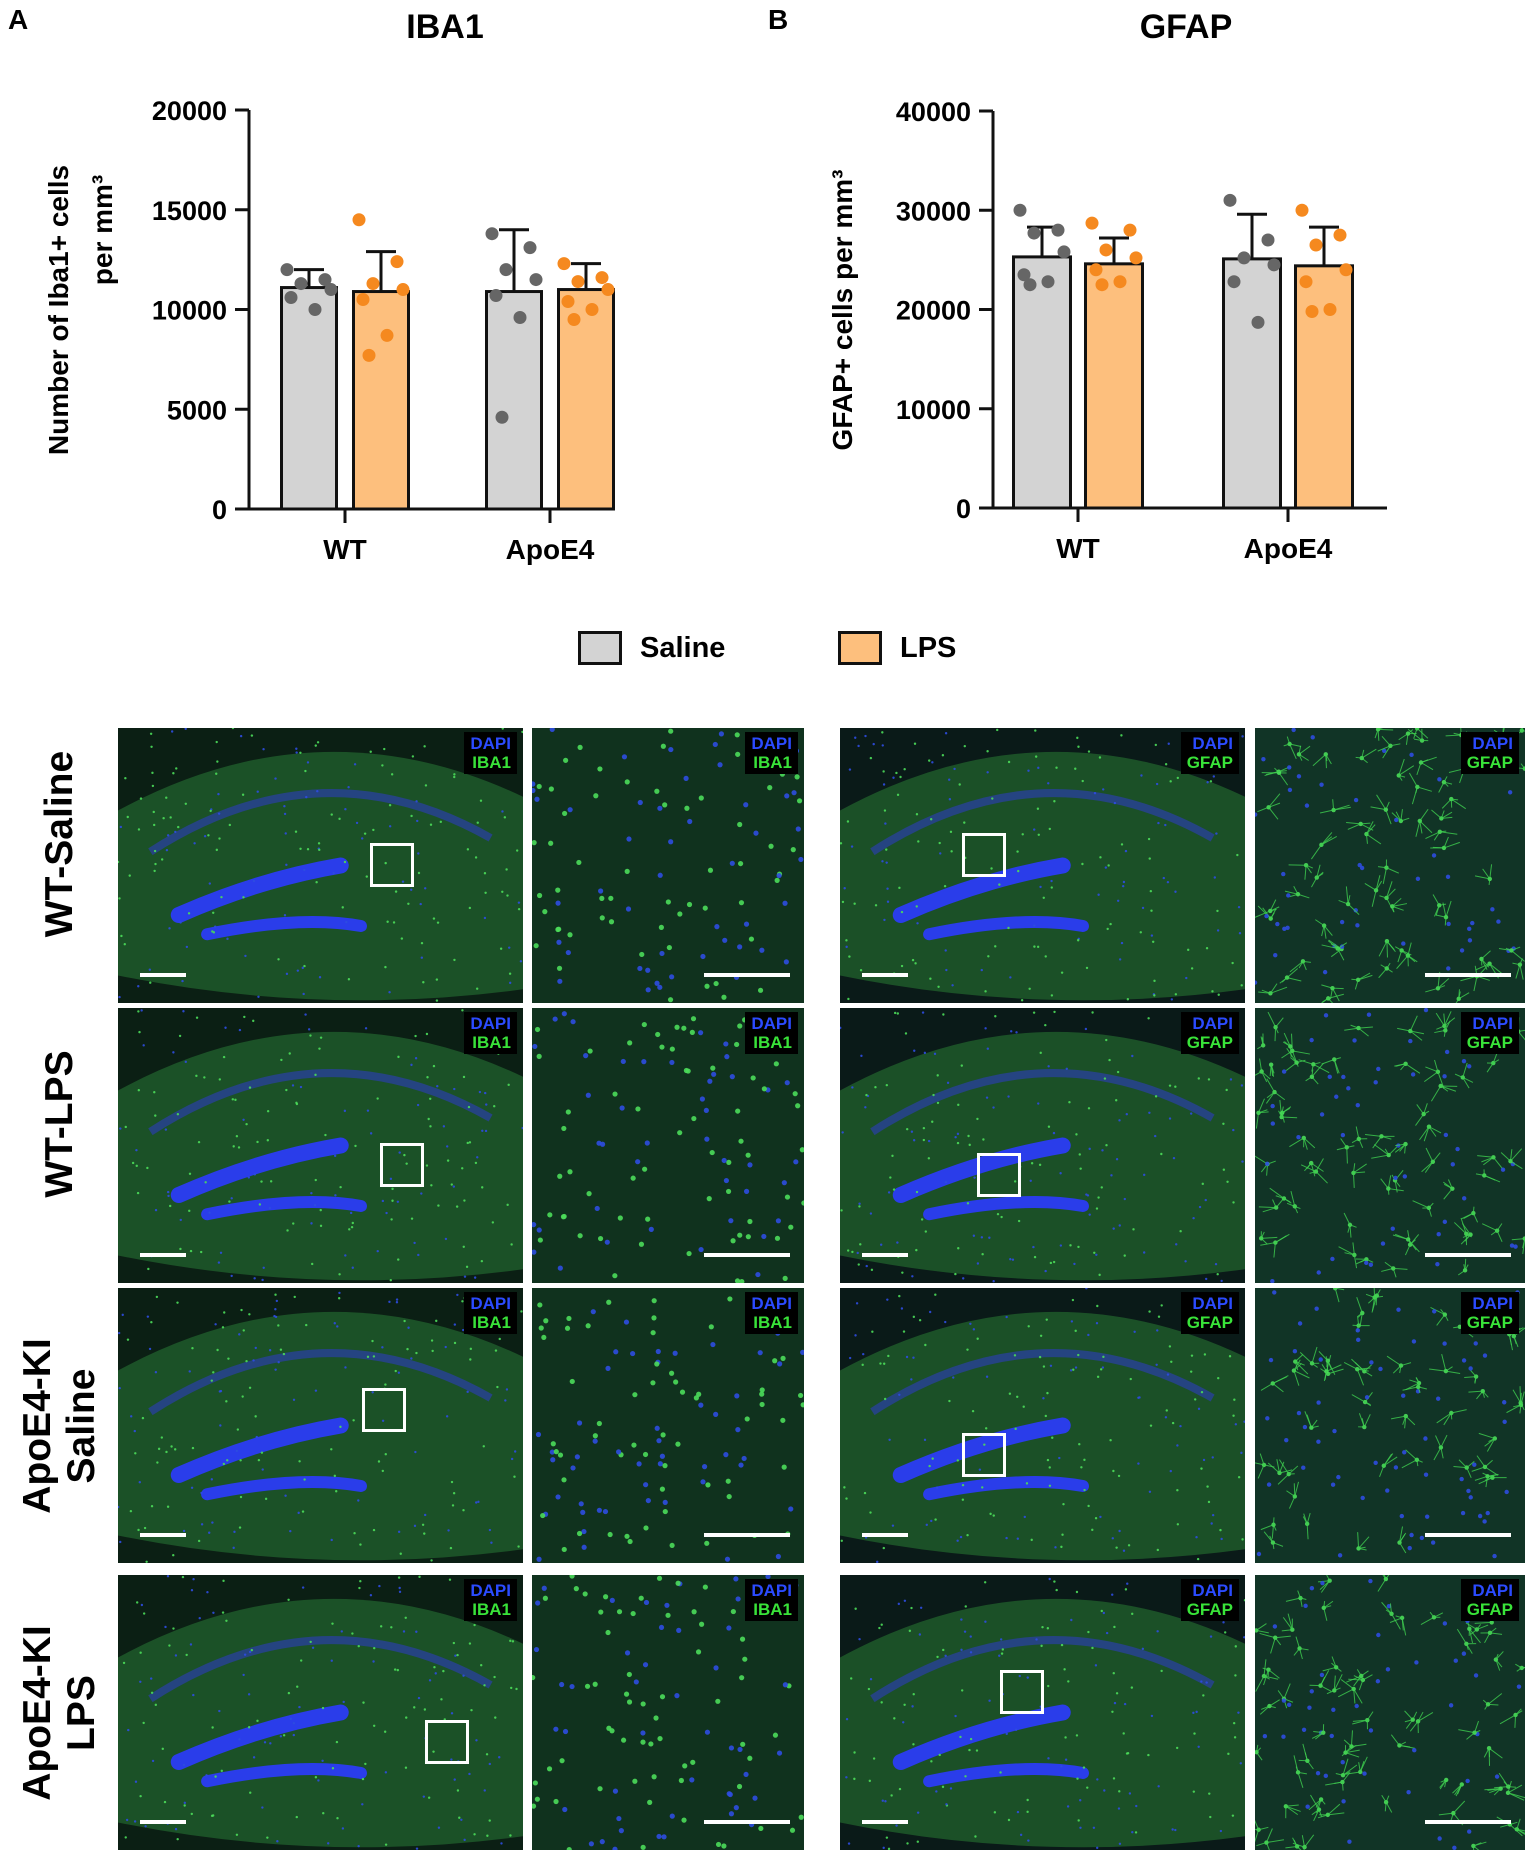 The image size is (1532, 1863). I want to click on y-tick-label: 10000, so click(189, 311).